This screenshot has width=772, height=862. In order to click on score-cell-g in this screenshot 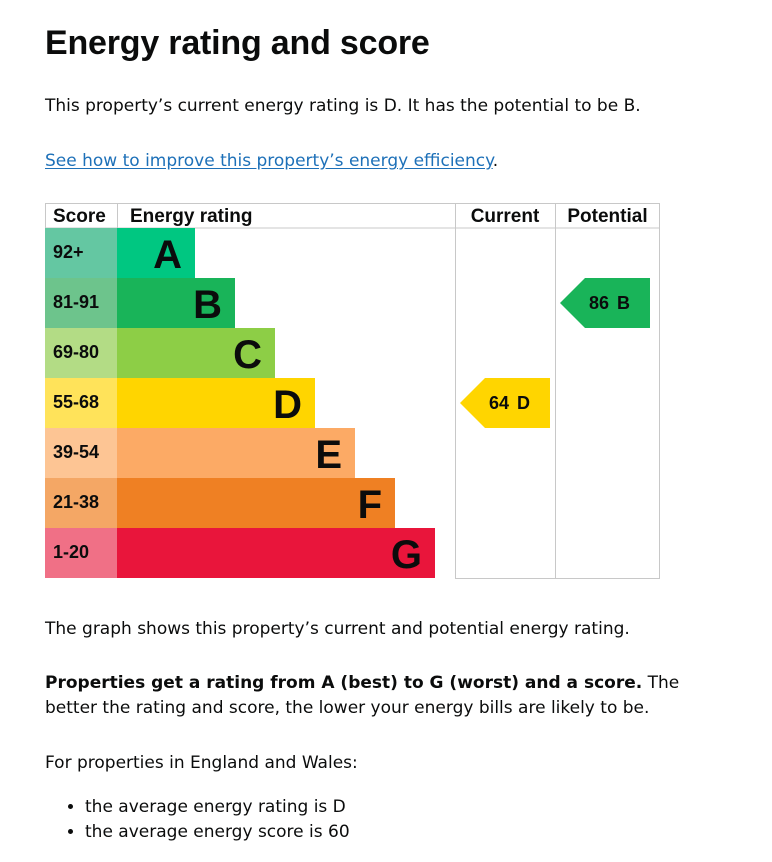, I will do `click(81, 553)`.